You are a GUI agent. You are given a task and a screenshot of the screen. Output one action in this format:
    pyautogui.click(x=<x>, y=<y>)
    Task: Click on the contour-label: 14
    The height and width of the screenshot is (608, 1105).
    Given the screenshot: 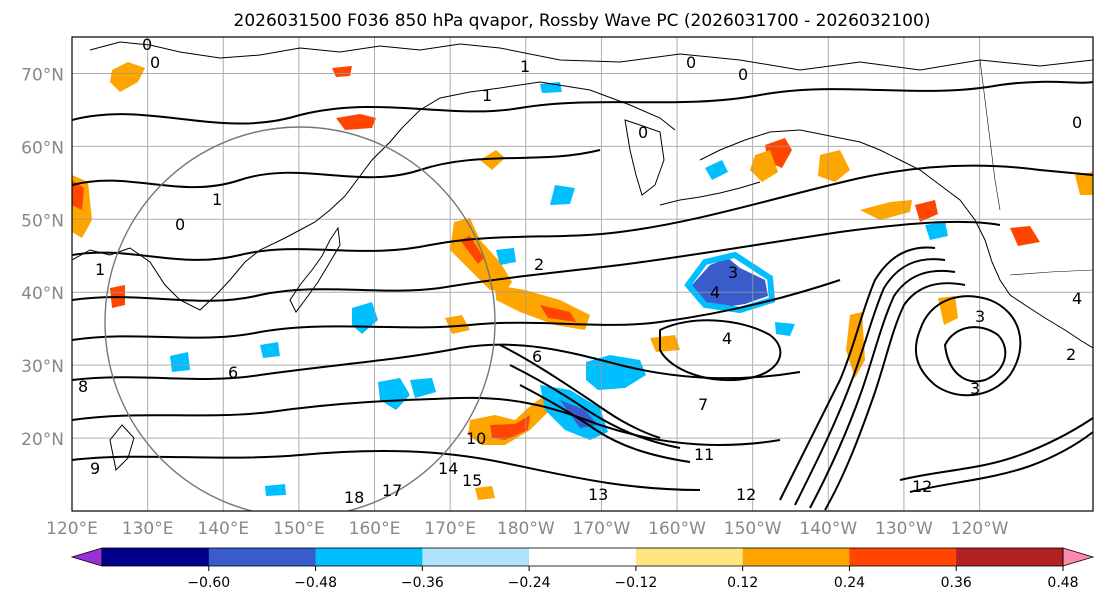 What is the action you would take?
    pyautogui.click(x=448, y=468)
    